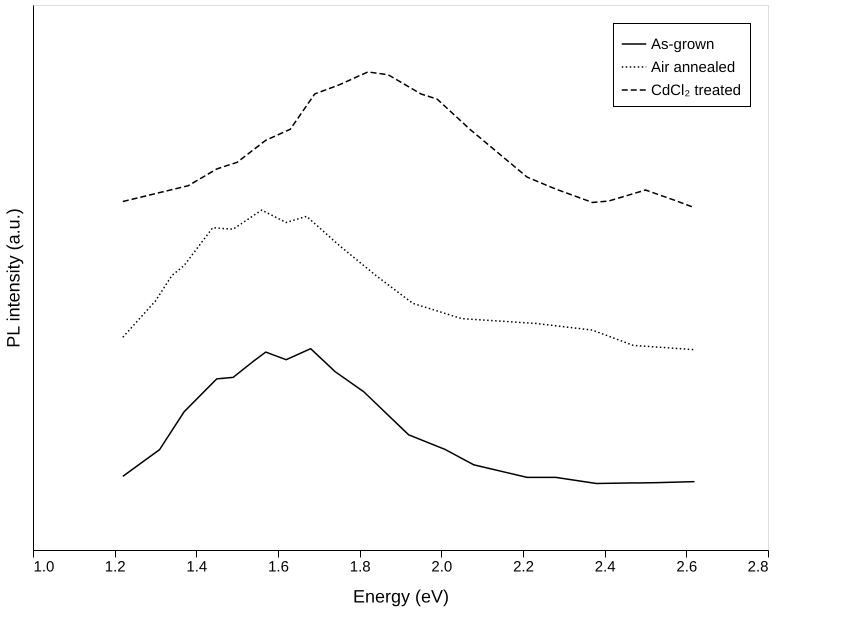 Image resolution: width=844 pixels, height=641 pixels. What do you see at coordinates (696, 90) in the screenshot?
I see `legend-label: CdCl₂ treated` at bounding box center [696, 90].